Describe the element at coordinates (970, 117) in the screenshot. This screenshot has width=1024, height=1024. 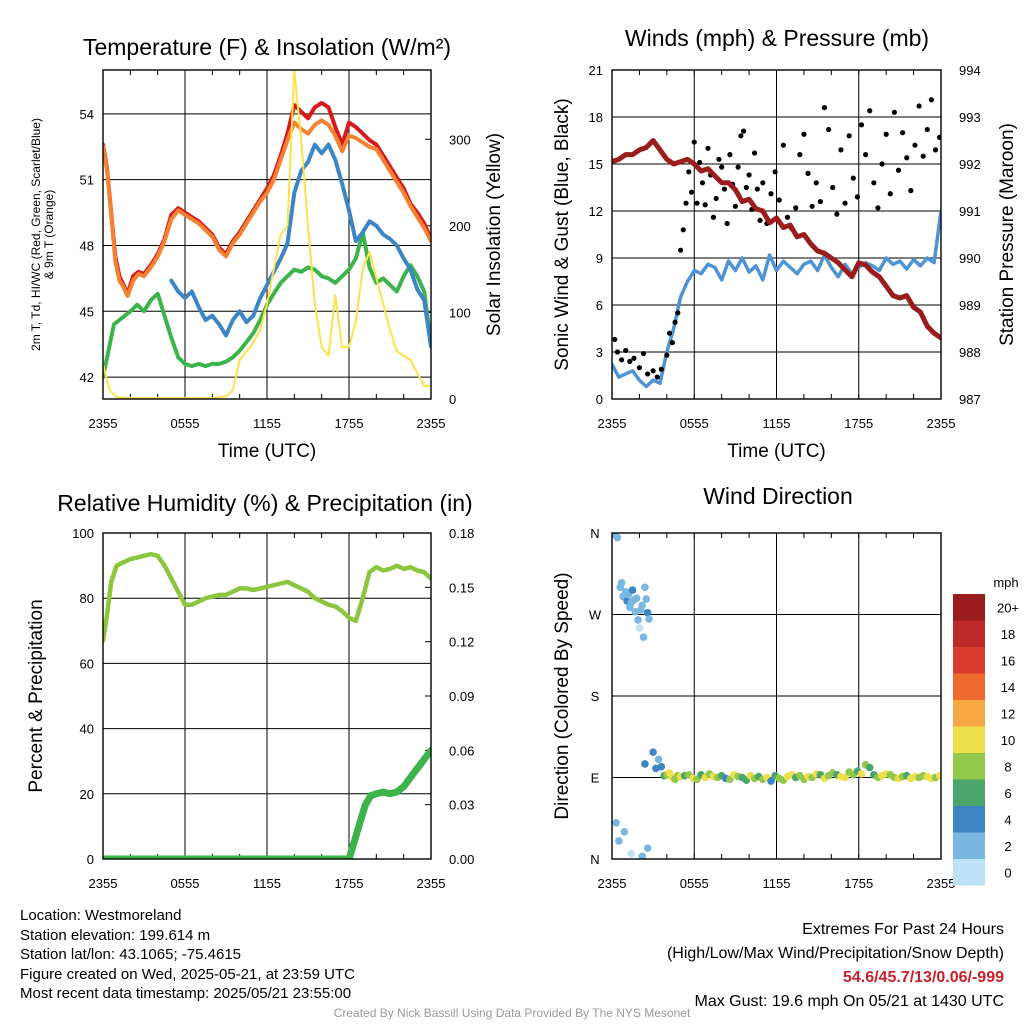
I see `y2-tick-label: 993` at that location.